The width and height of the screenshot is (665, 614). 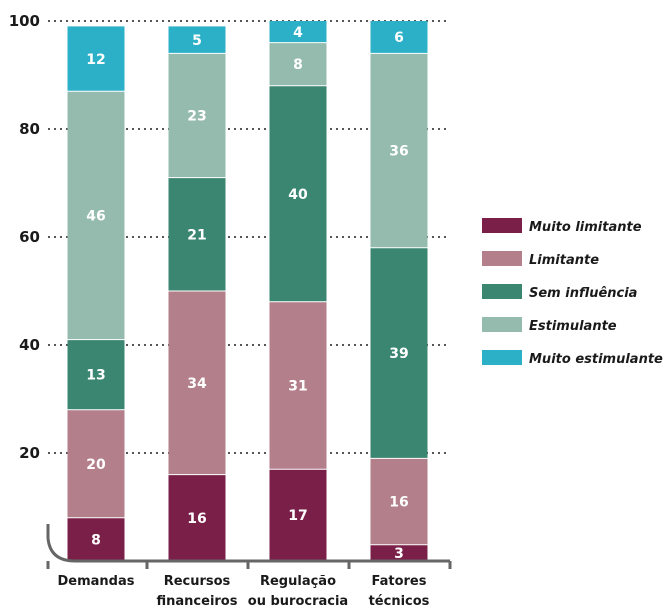 I want to click on data-label: 5, so click(x=197, y=41).